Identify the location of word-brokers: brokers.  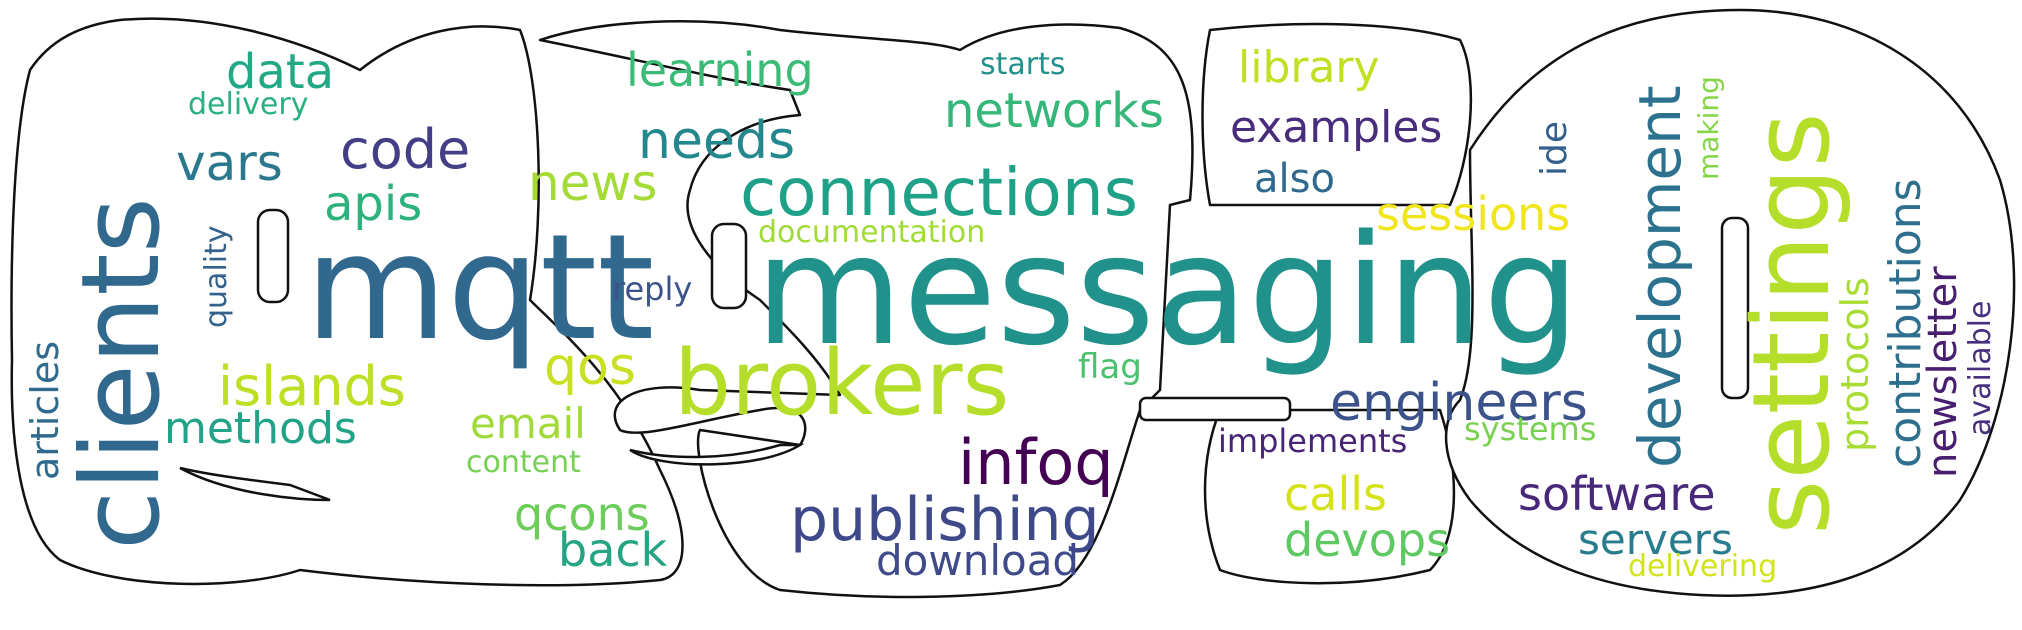
(841, 383).